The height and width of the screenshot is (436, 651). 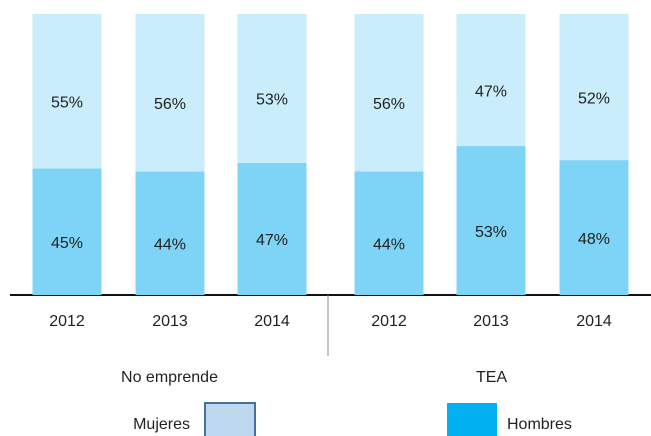 I want to click on group-label: TEA, so click(x=491, y=377).